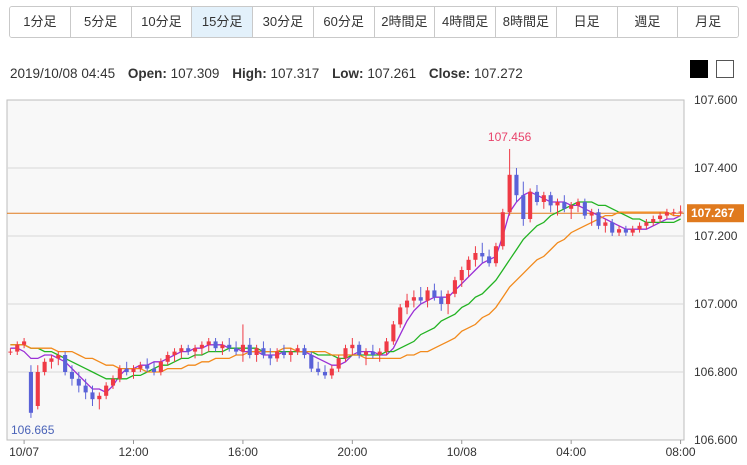  I want to click on x-tick-label: 08:00, so click(681, 452).